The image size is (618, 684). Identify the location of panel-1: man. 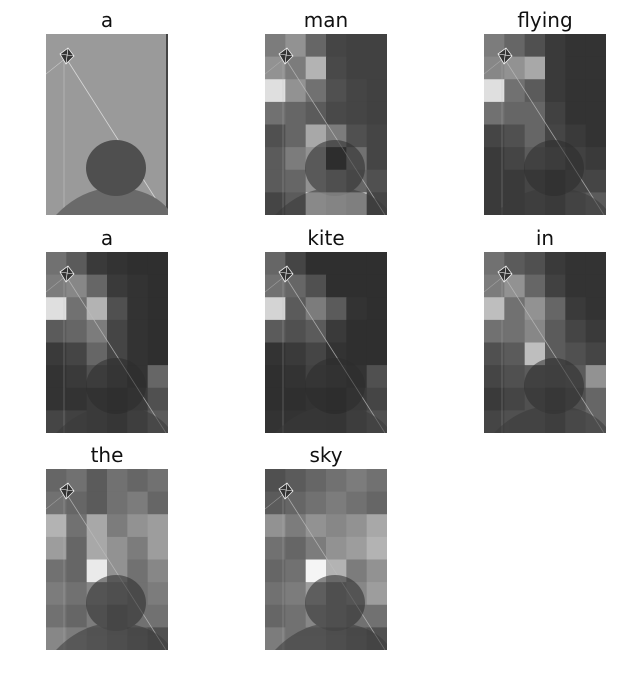
(326, 111).